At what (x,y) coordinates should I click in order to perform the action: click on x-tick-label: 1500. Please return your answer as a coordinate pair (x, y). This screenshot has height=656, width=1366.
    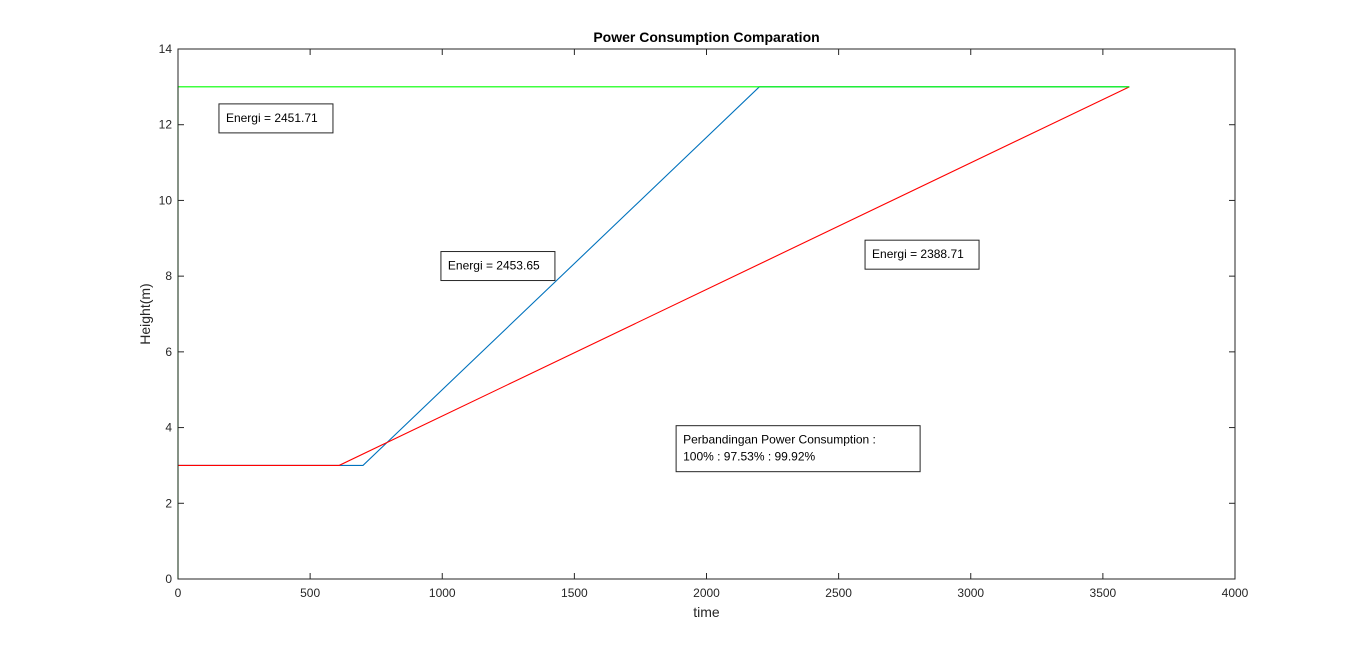
    Looking at the image, I should click on (574, 593).